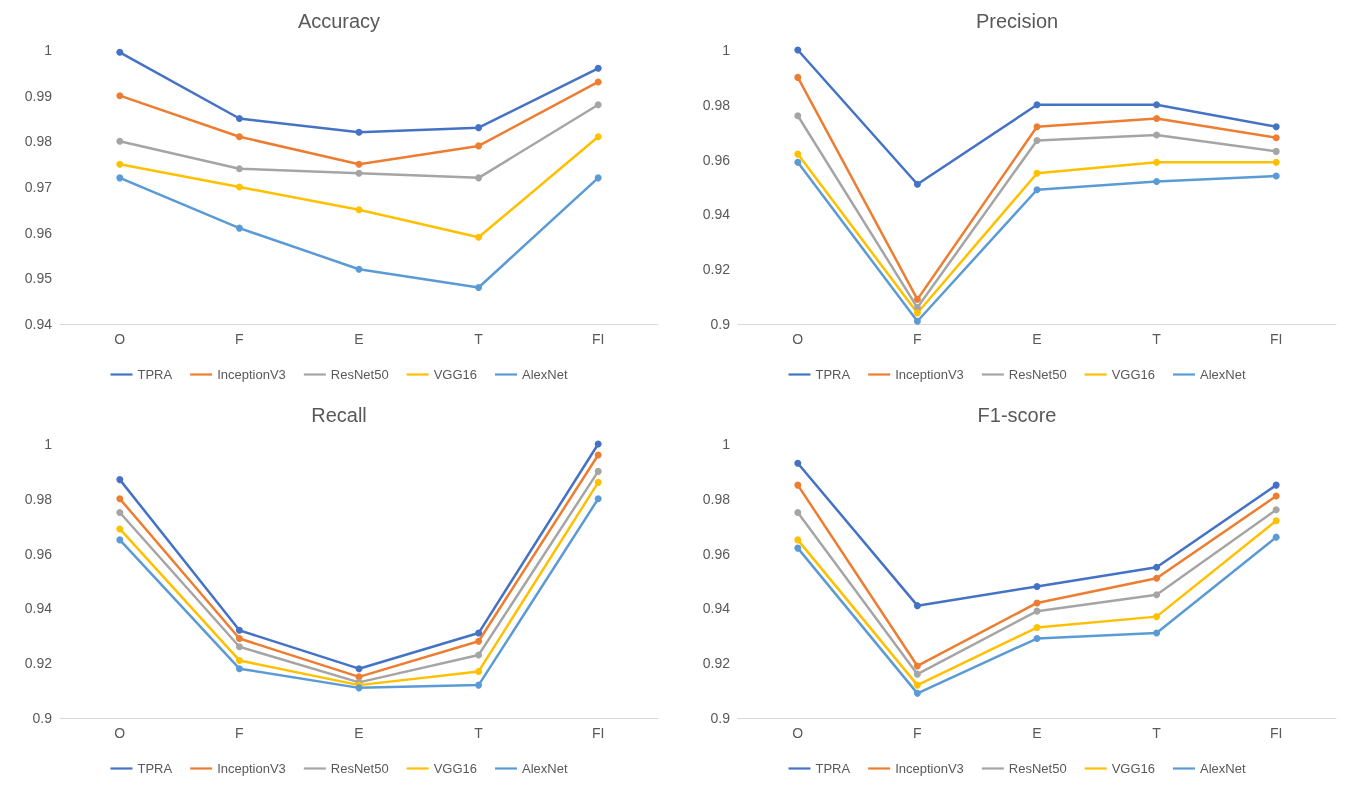  Describe the element at coordinates (38, 187) in the screenshot. I see `y-tick-label: 0.97` at that location.